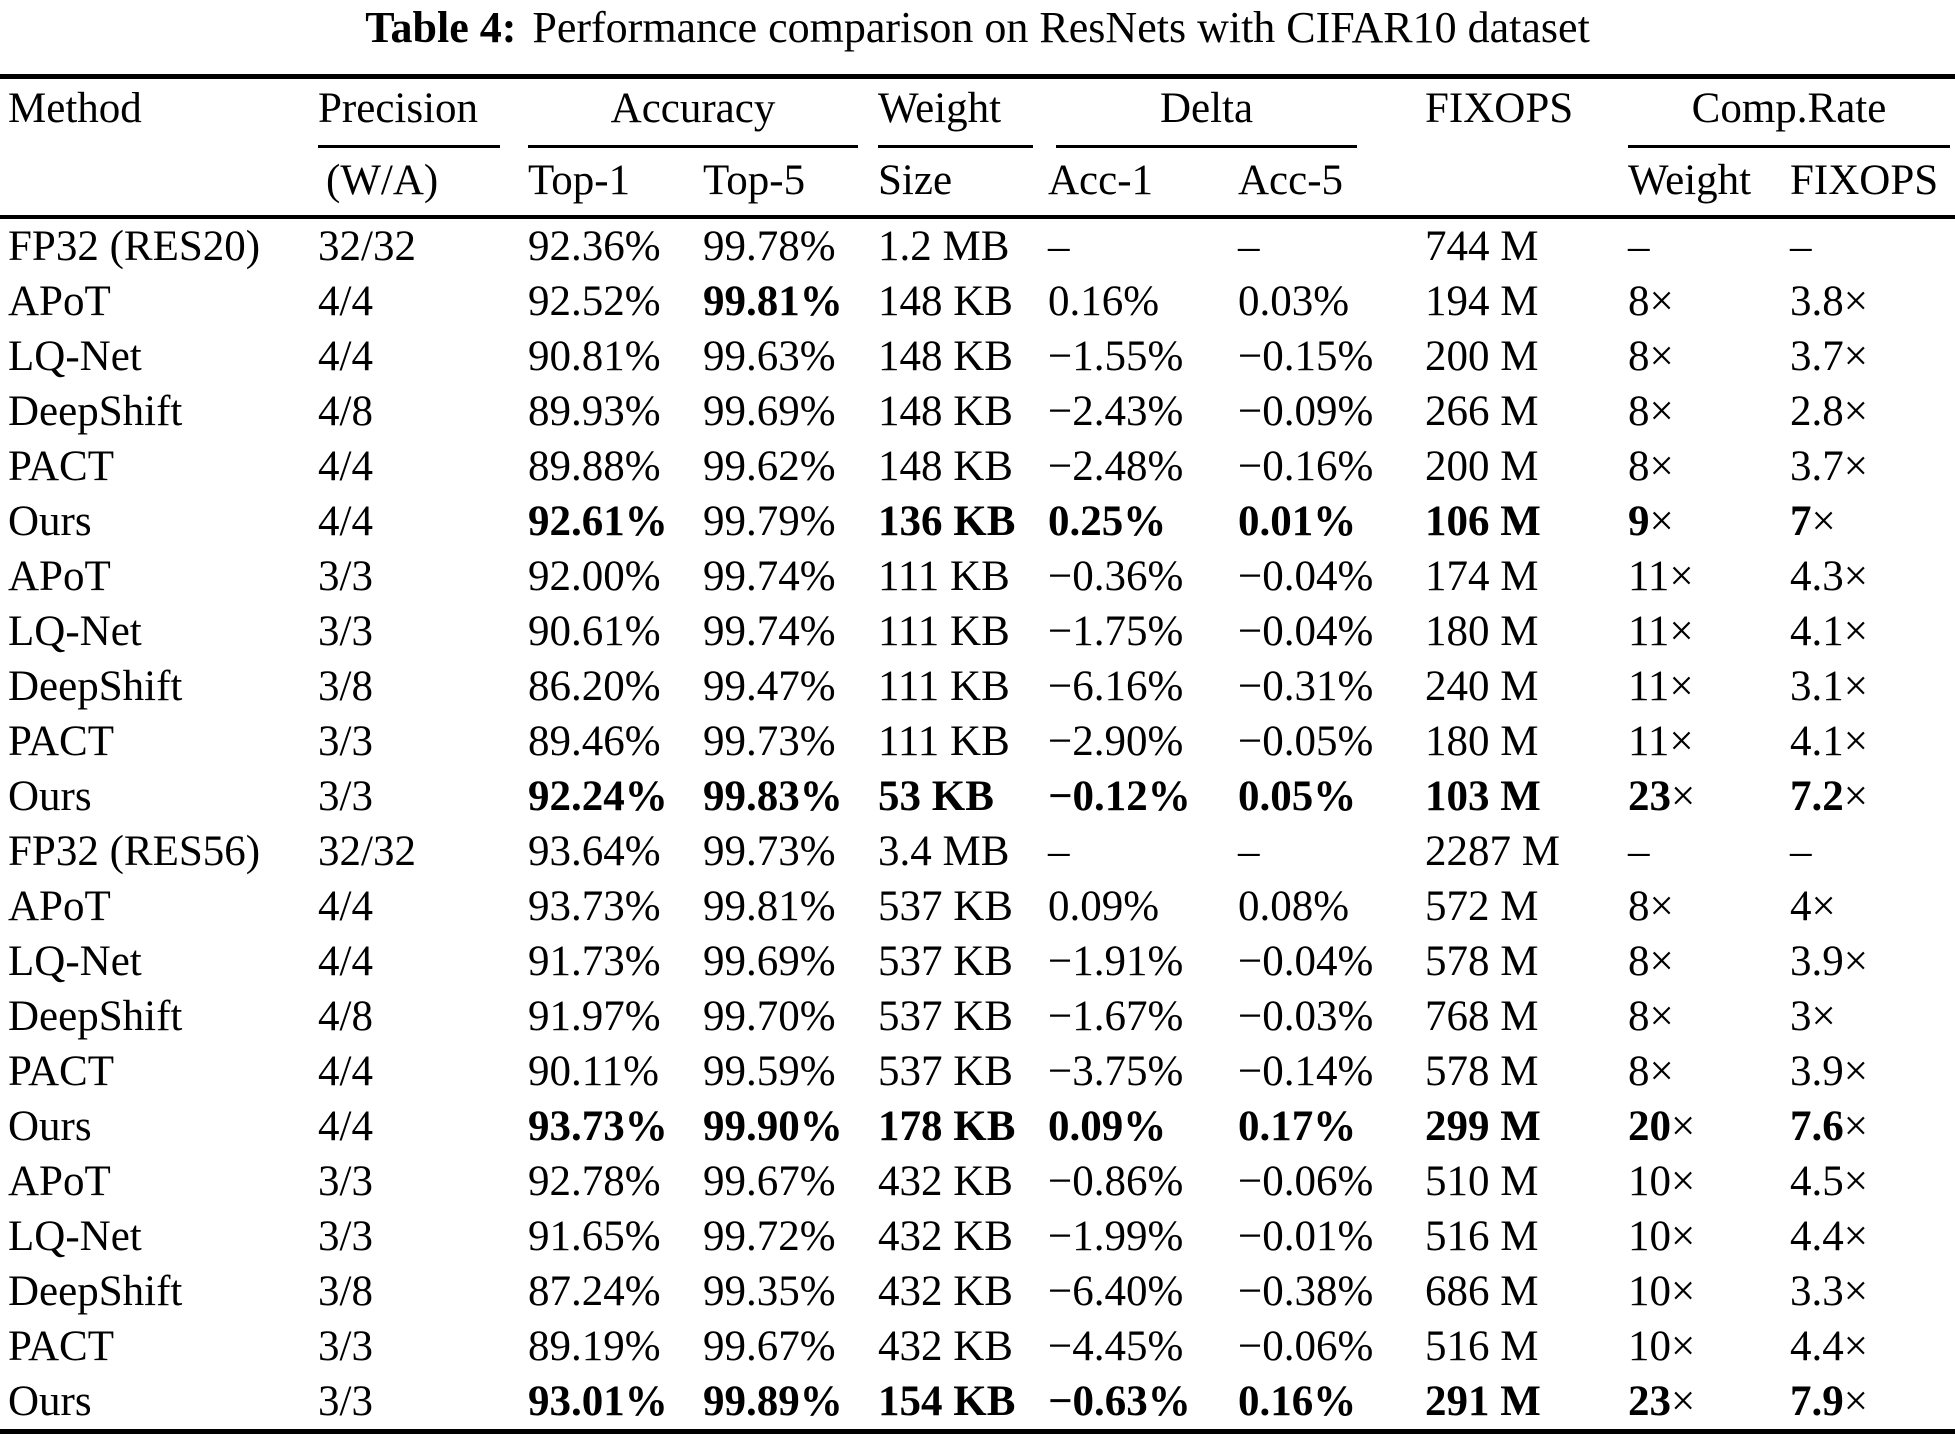 Image resolution: width=1955 pixels, height=1438 pixels. Describe the element at coordinates (1829, 1401) in the screenshot. I see `table-cell: 7.9×` at that location.